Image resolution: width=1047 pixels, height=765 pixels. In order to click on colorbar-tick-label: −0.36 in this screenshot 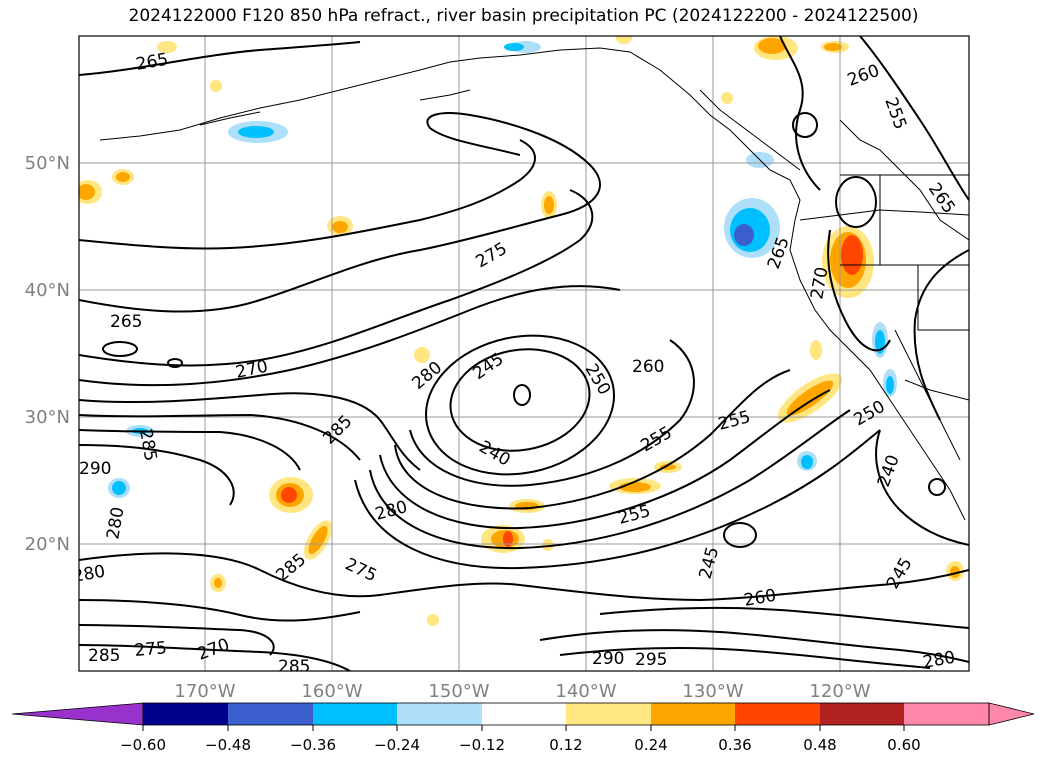, I will do `click(313, 745)`.